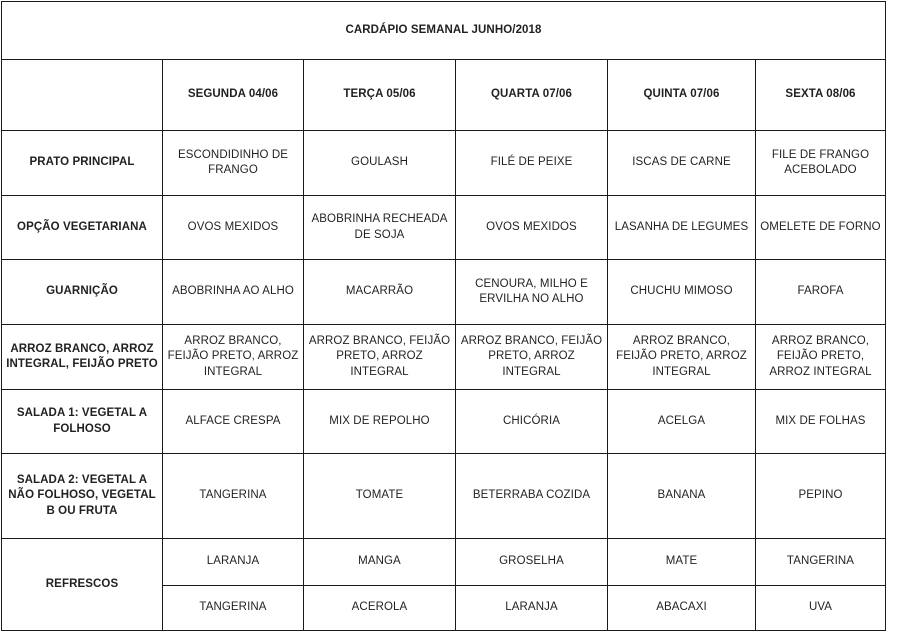  What do you see at coordinates (233, 95) in the screenshot?
I see `day-header-segunda: SEGUNDA 04/06` at bounding box center [233, 95].